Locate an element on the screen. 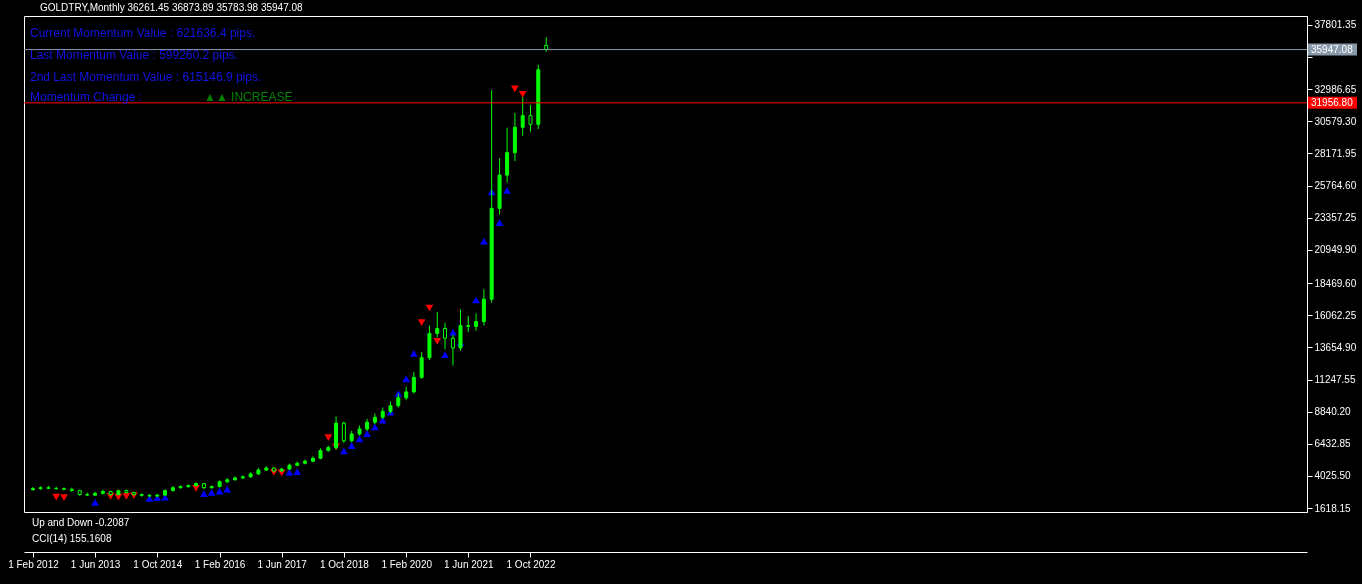 This screenshot has height=584, width=1362. x-tick-label: 1 Jun 2021 is located at coordinates (469, 564).